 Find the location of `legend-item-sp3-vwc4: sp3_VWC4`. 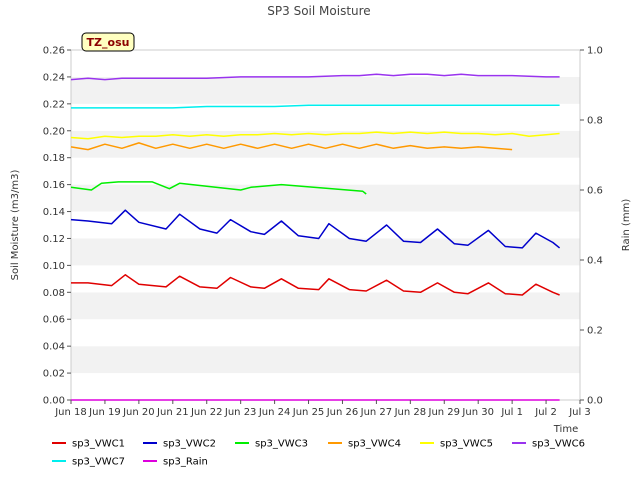

legend-item-sp3-vwc4: sp3_VWC4 is located at coordinates (364, 444).